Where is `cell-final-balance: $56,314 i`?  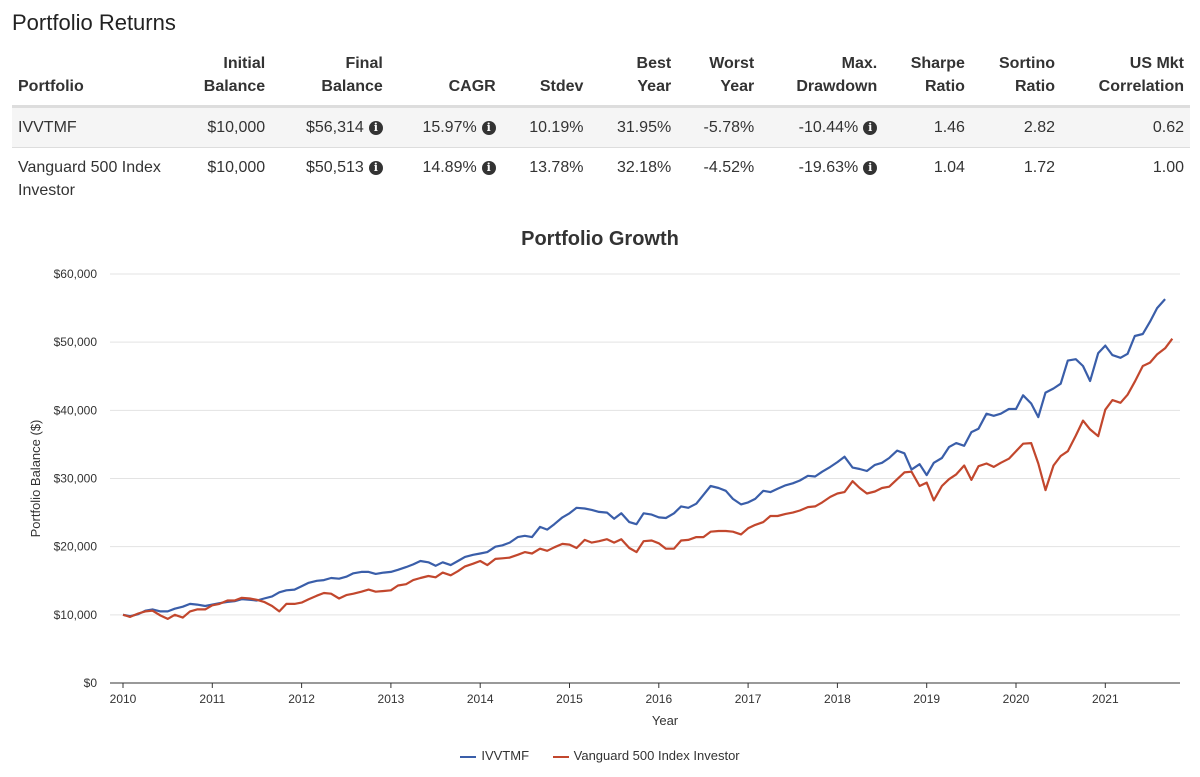
cell-final-balance: $56,314 i is located at coordinates (330, 127).